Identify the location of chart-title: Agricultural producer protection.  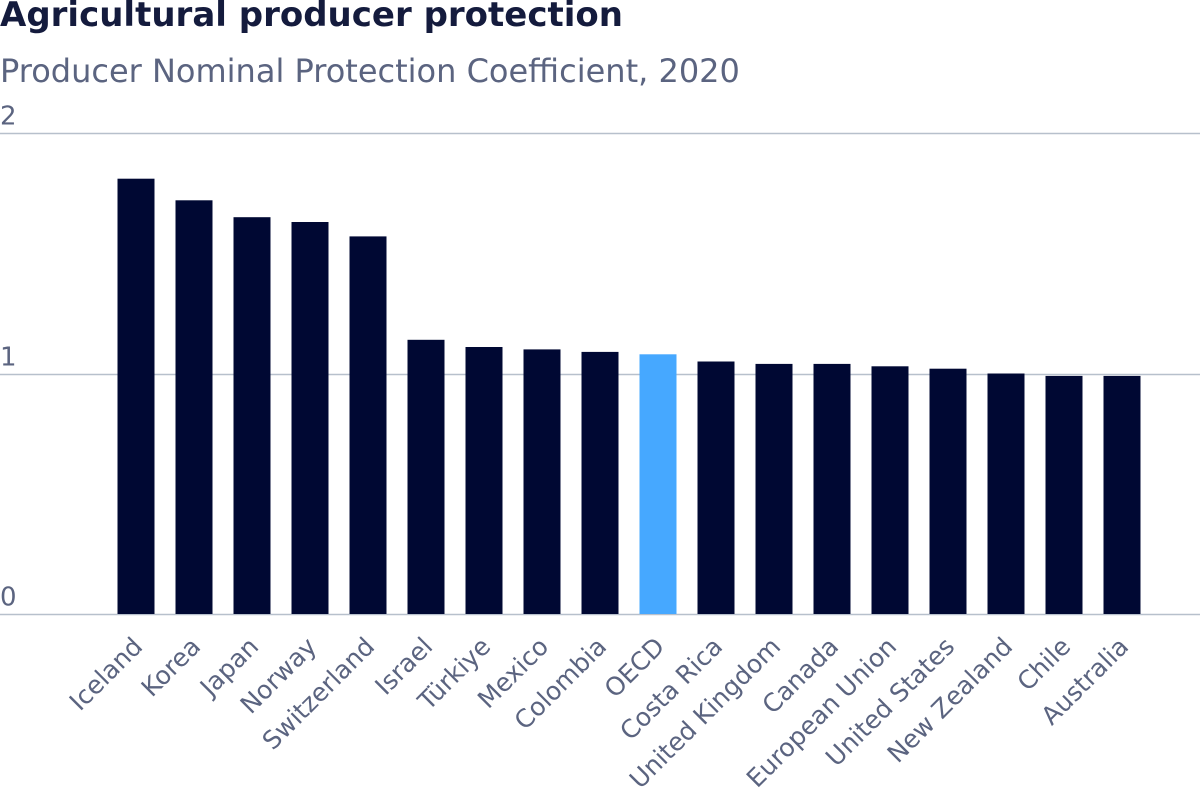
(311, 17).